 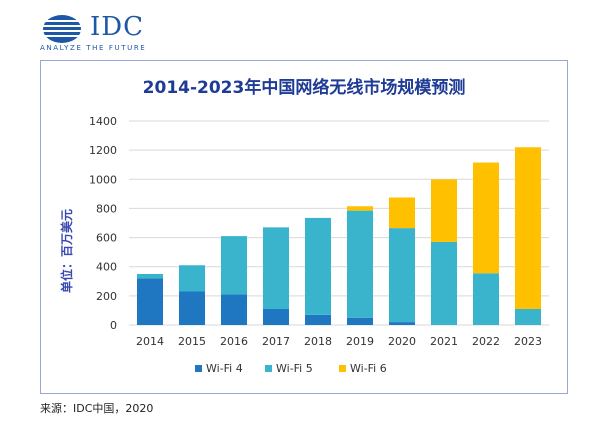 What do you see at coordinates (106, 238) in the screenshot?
I see `y-tick-label: 600` at bounding box center [106, 238].